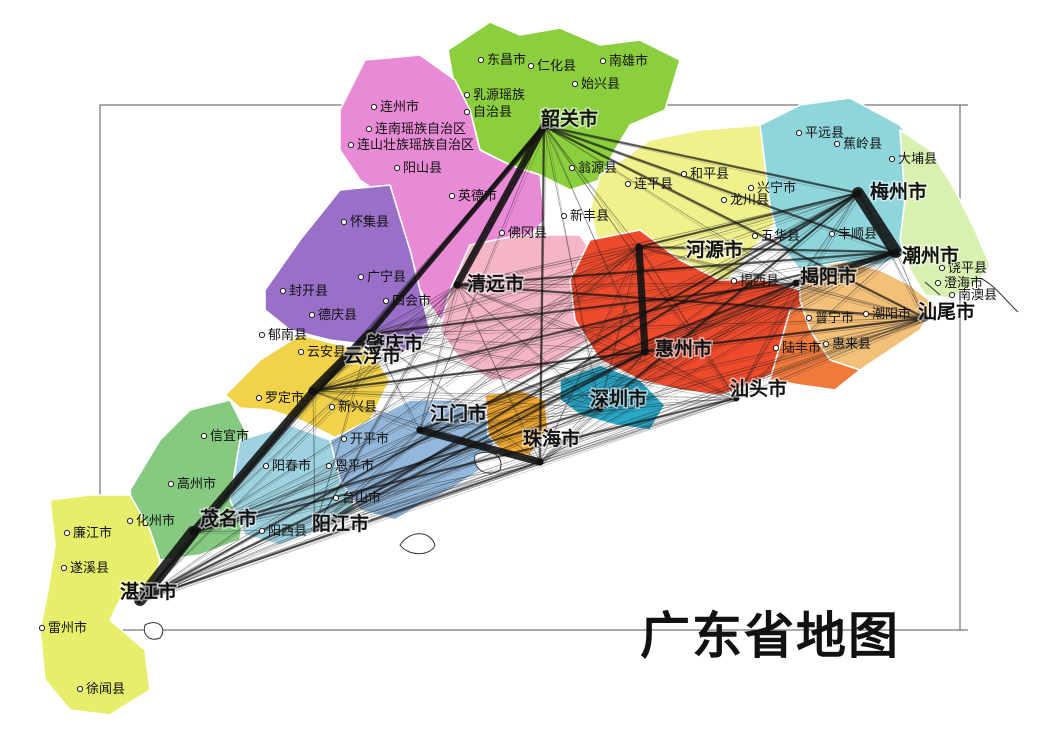 The width and height of the screenshot is (1048, 739). Describe the element at coordinates (326, 352) in the screenshot. I see `county-label: 云安县` at that location.